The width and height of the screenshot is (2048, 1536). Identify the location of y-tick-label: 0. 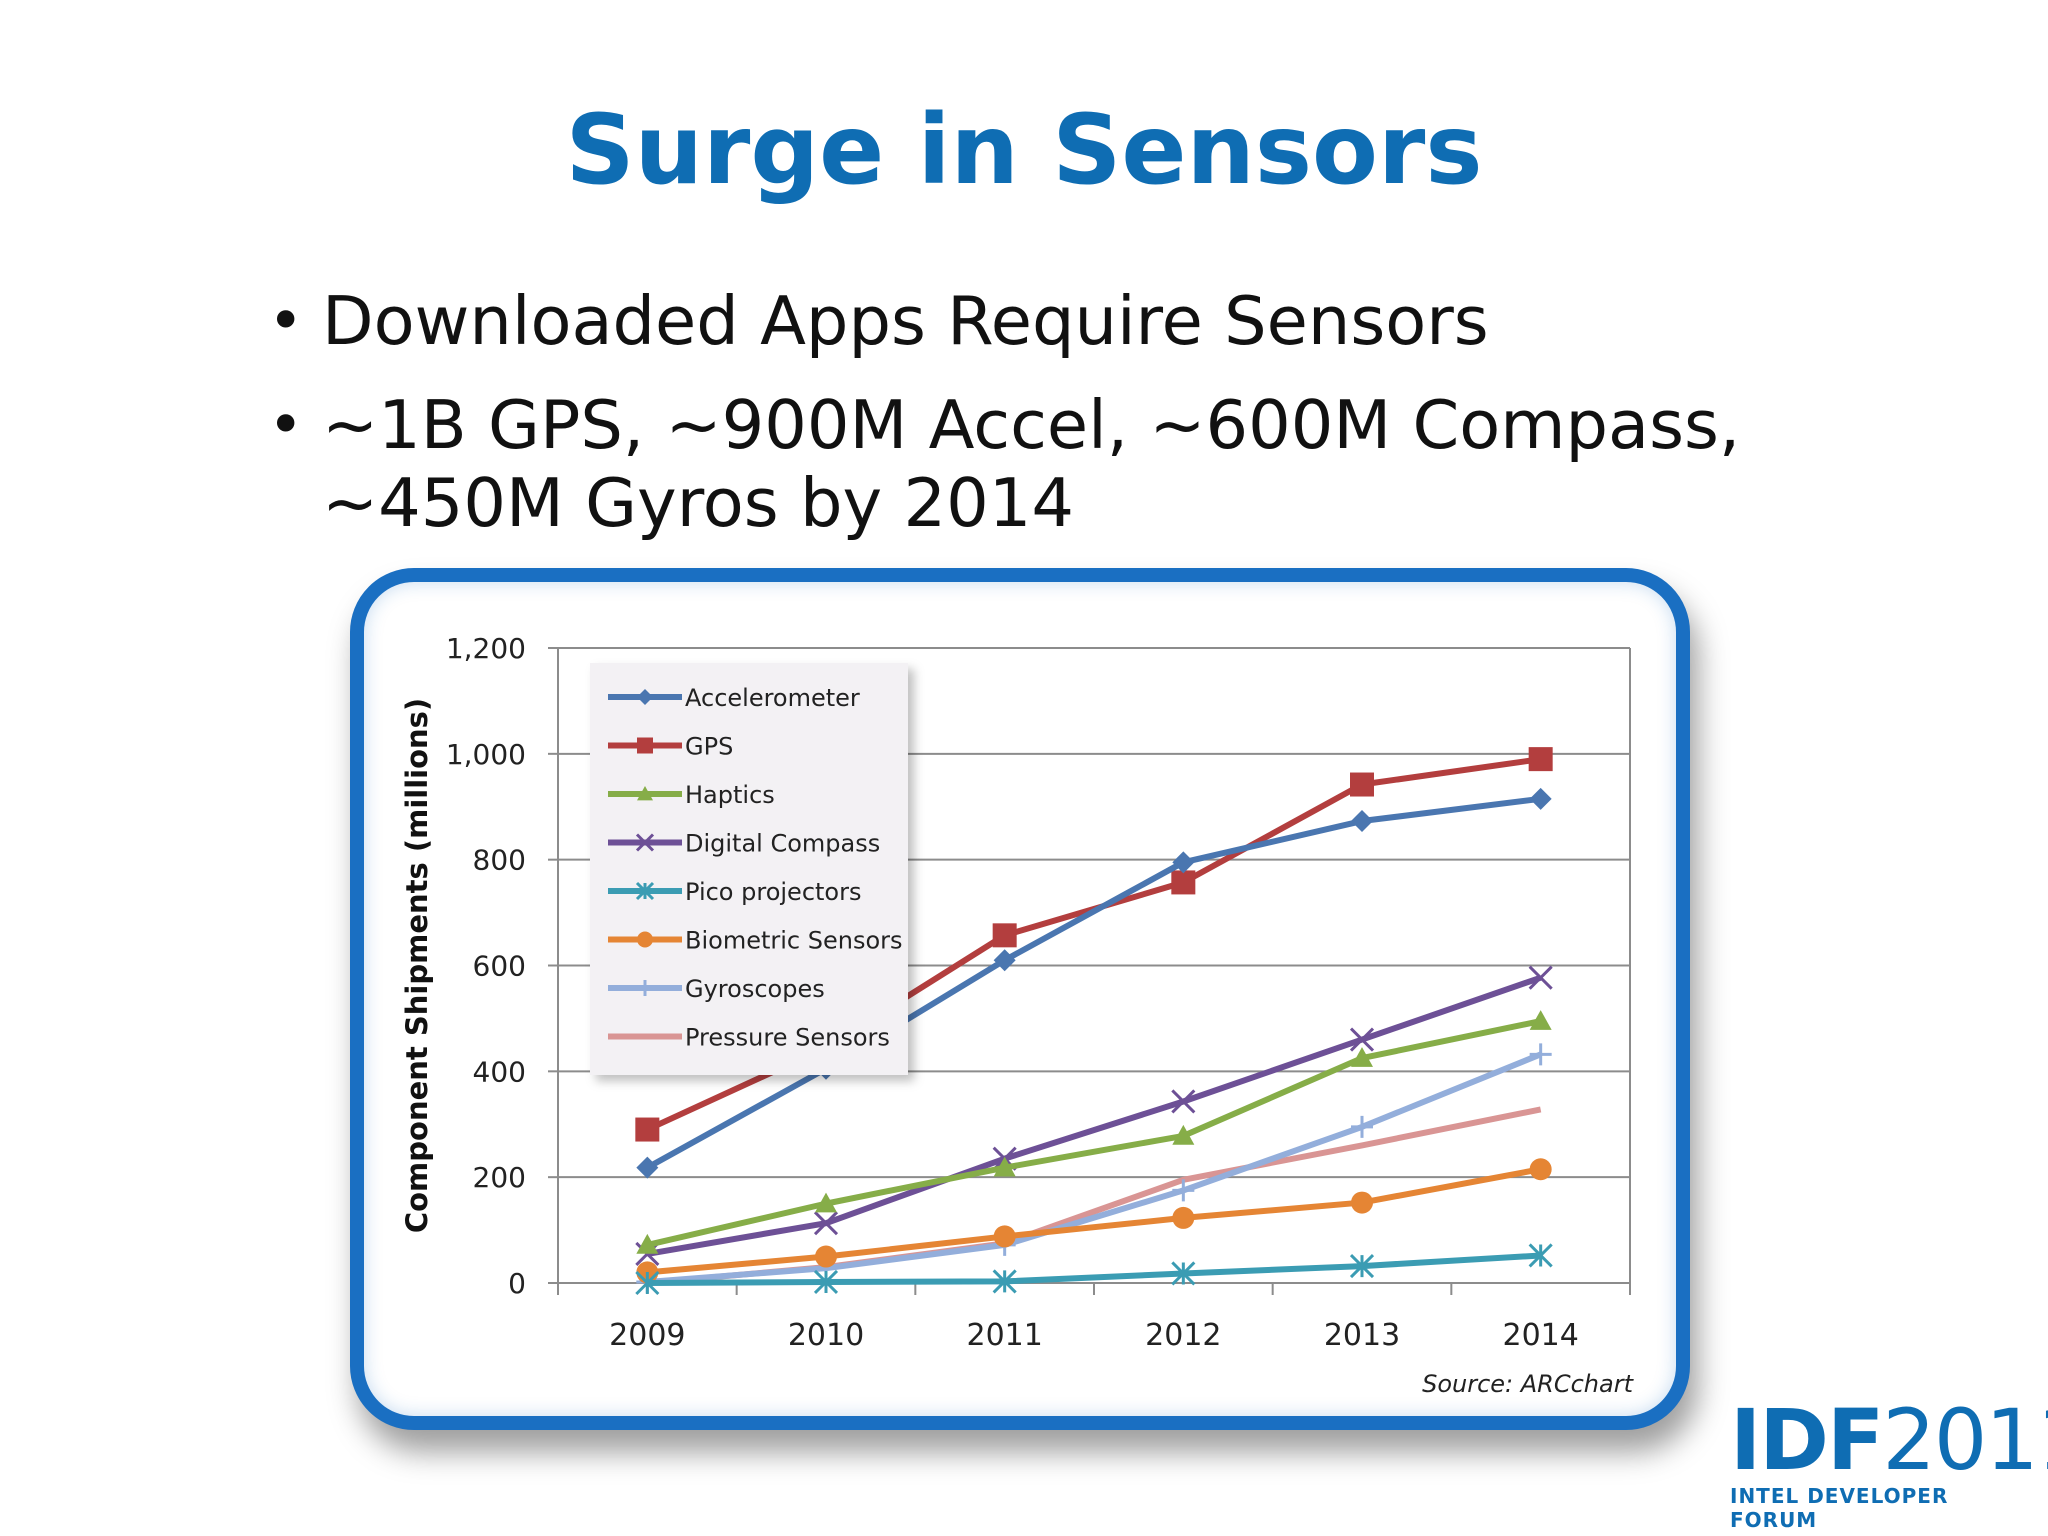
(517, 1283).